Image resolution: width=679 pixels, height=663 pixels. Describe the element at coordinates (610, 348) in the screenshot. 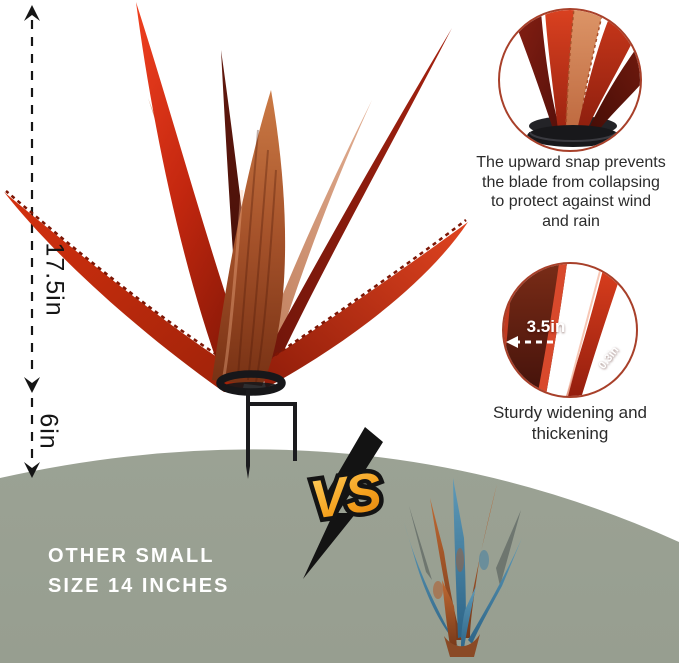

I see `thickness-arrow` at that location.